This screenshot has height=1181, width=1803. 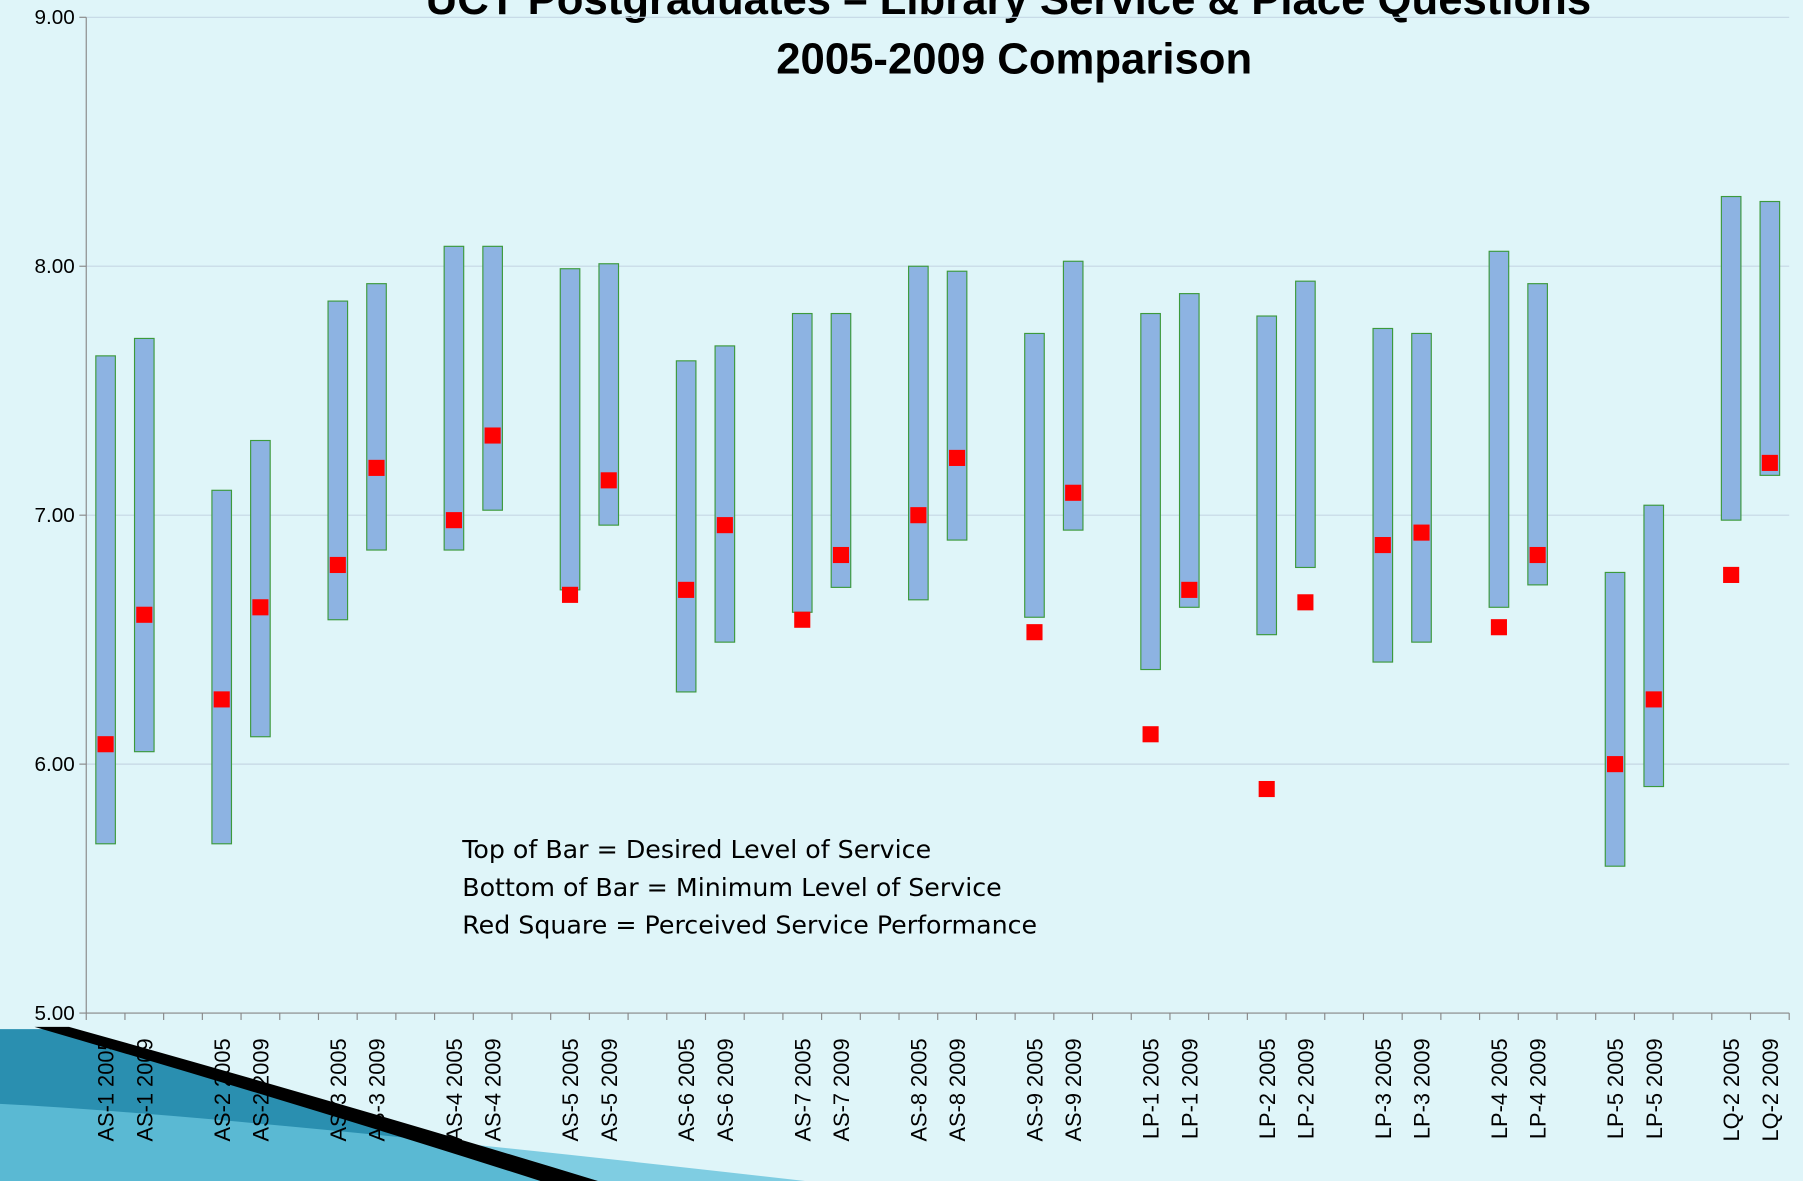 I want to click on x-tick-label: LP-2 2005, so click(x=1267, y=1088).